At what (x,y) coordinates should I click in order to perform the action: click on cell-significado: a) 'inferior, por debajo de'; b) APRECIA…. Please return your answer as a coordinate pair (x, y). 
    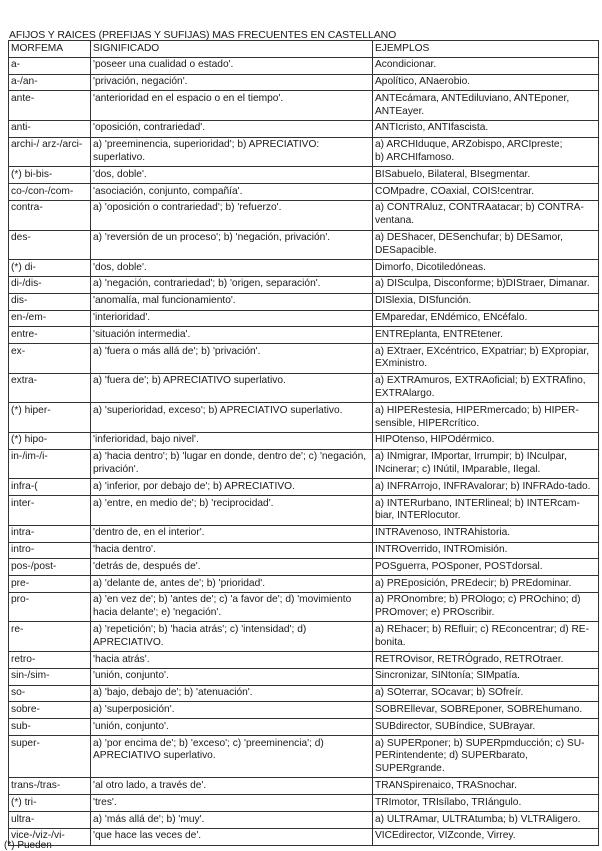
    Looking at the image, I should click on (231, 487).